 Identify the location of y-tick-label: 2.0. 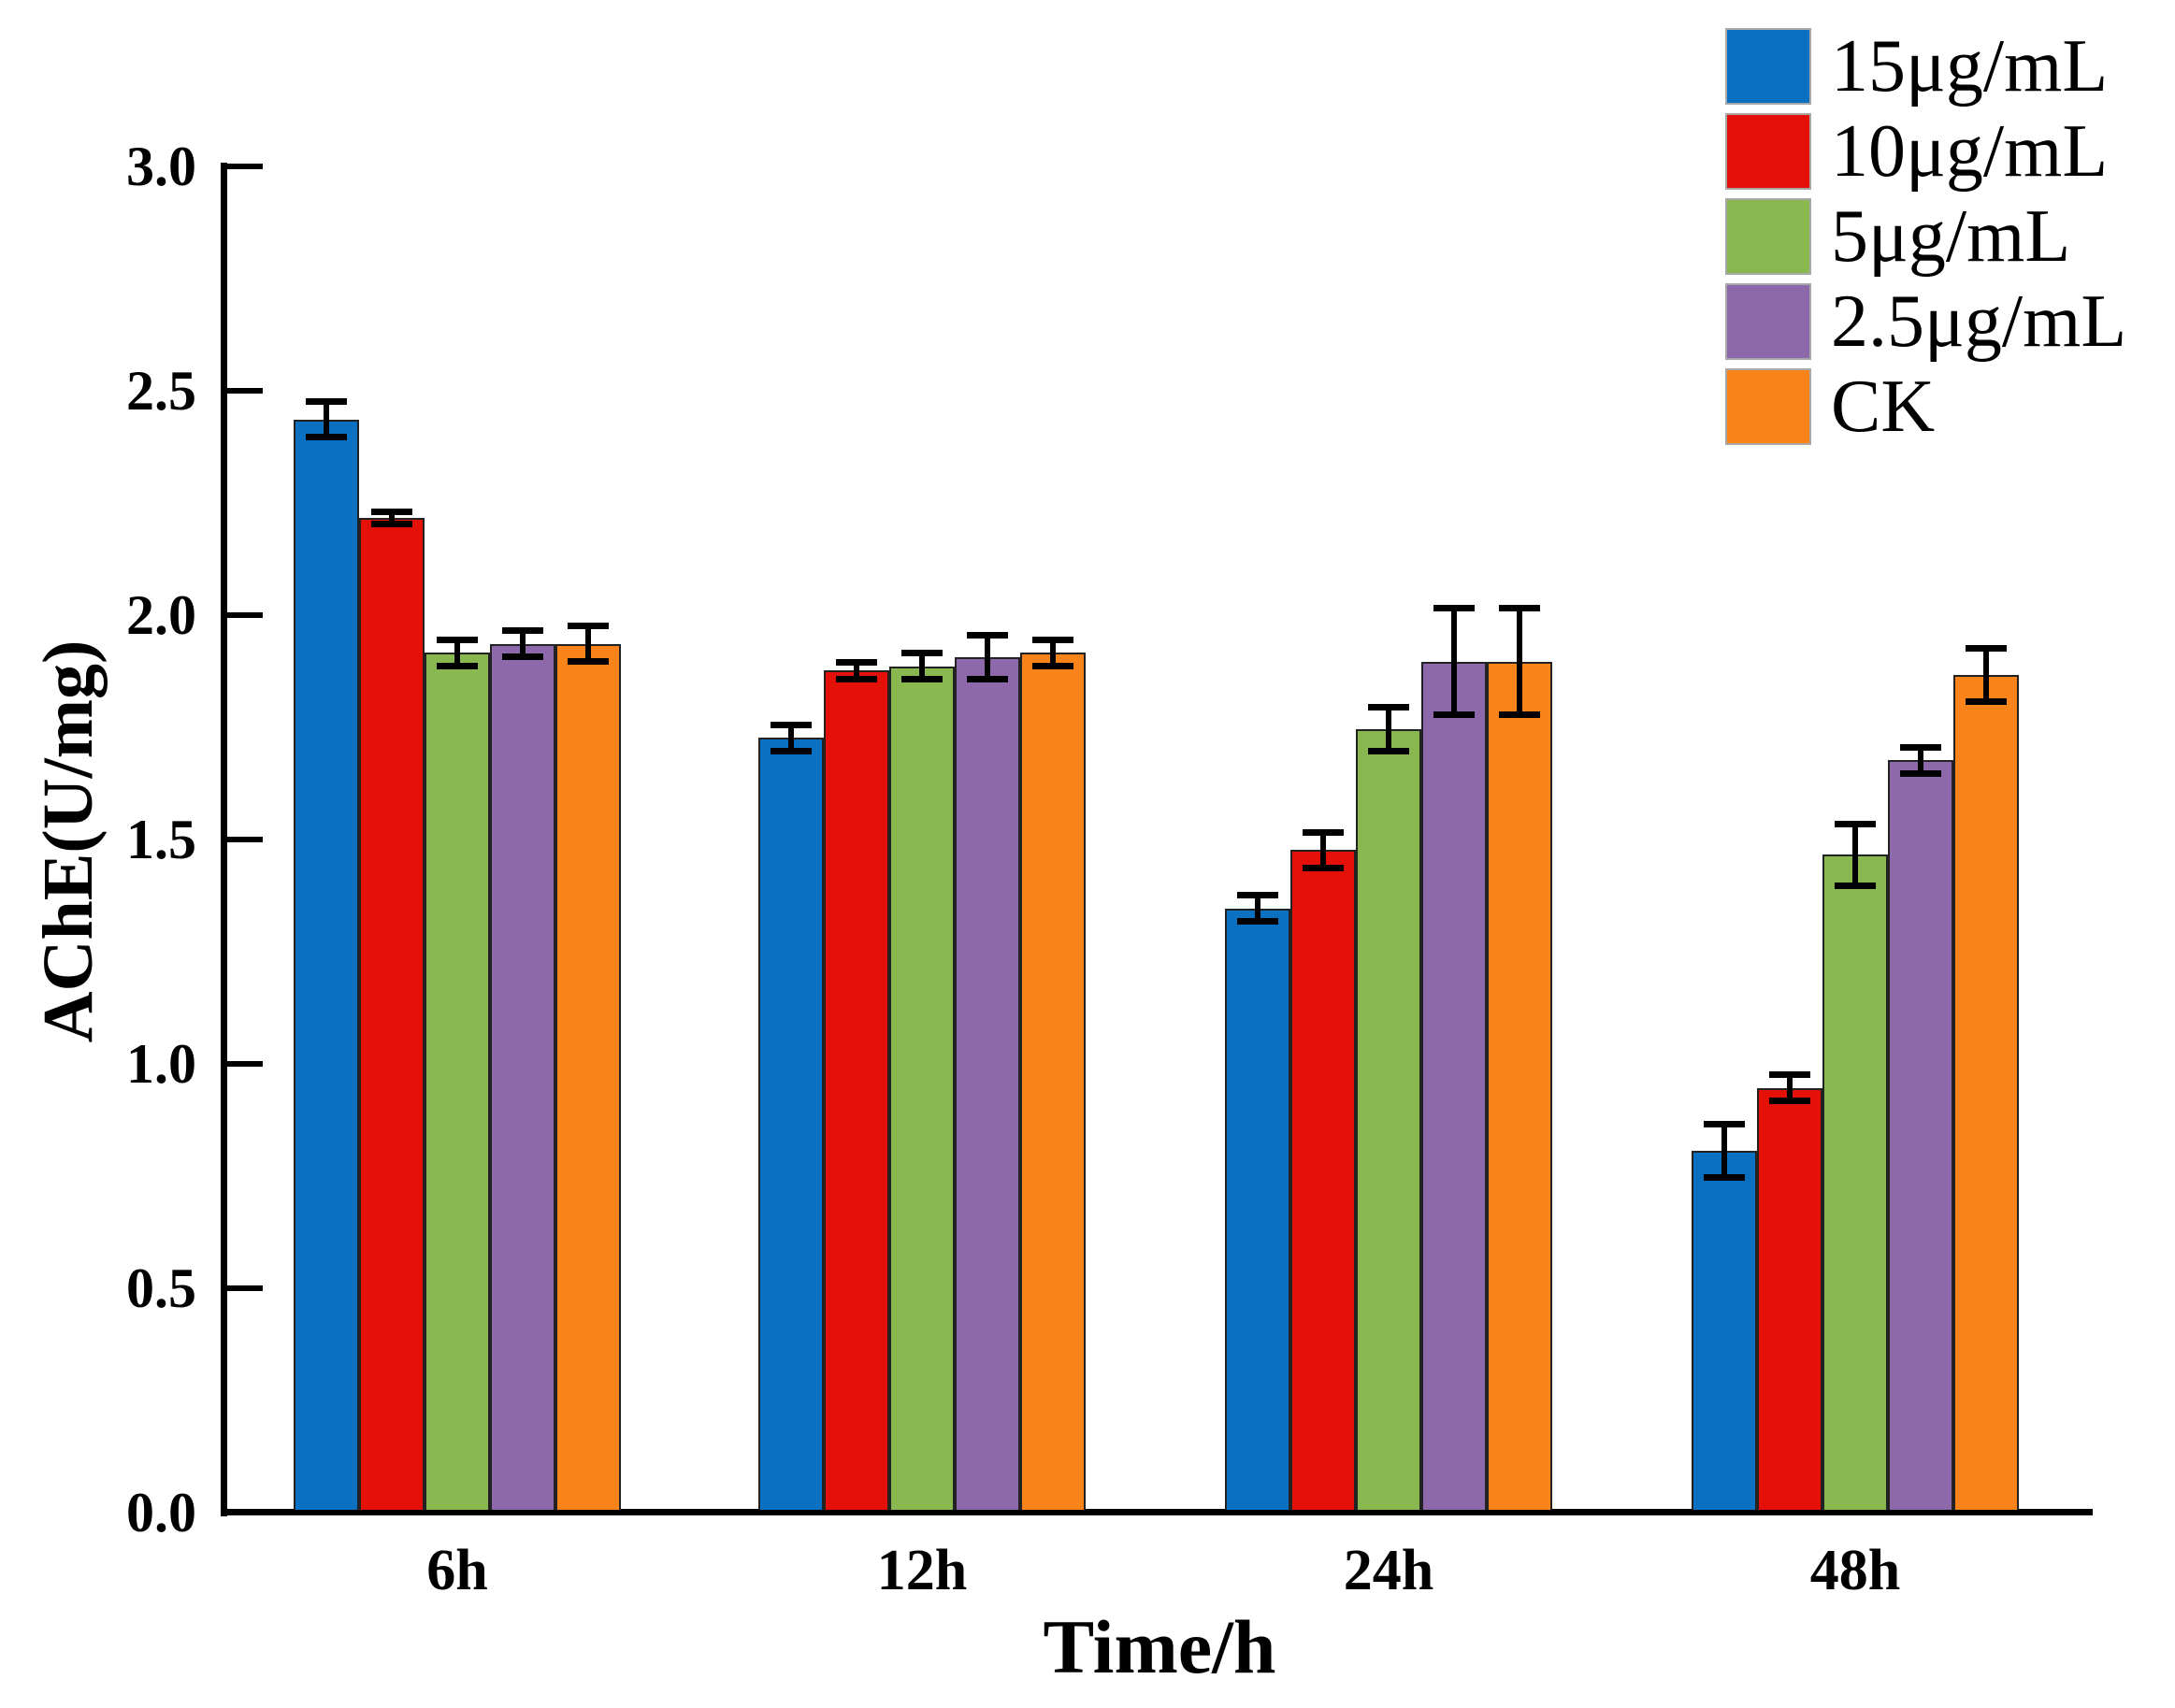
(161, 615).